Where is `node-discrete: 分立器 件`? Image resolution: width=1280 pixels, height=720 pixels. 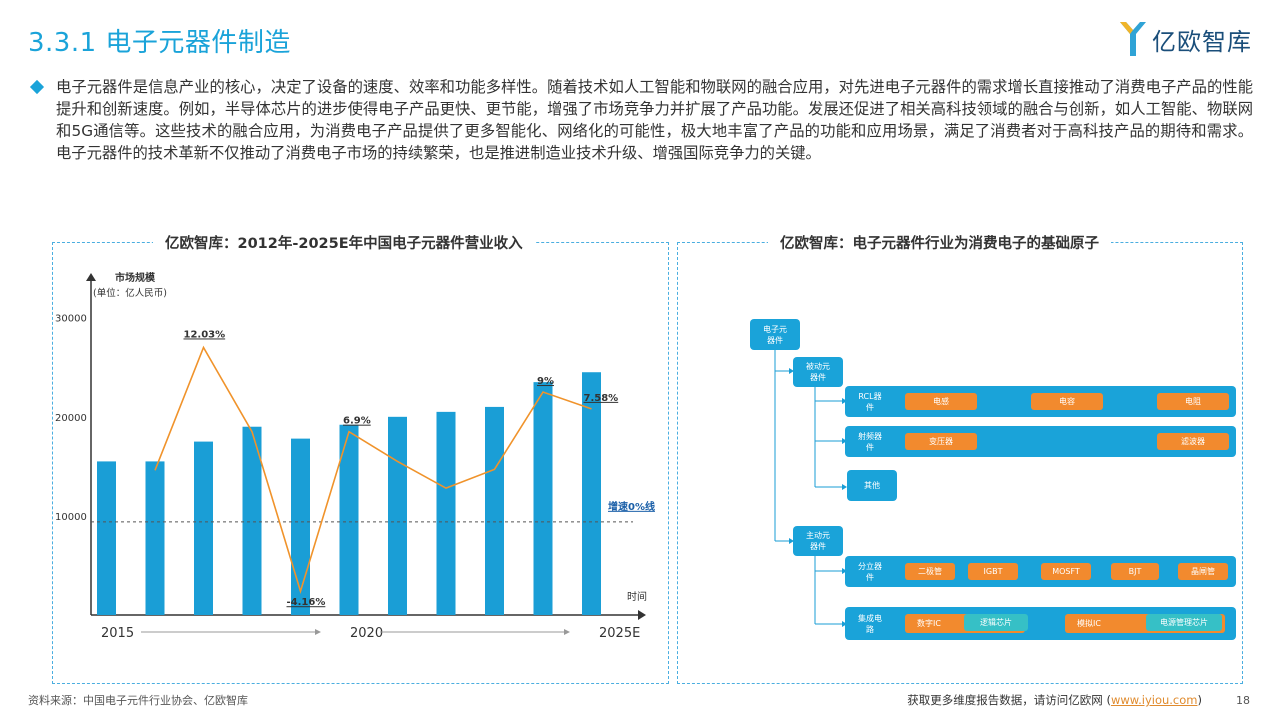 node-discrete: 分立器 件 is located at coordinates (870, 571).